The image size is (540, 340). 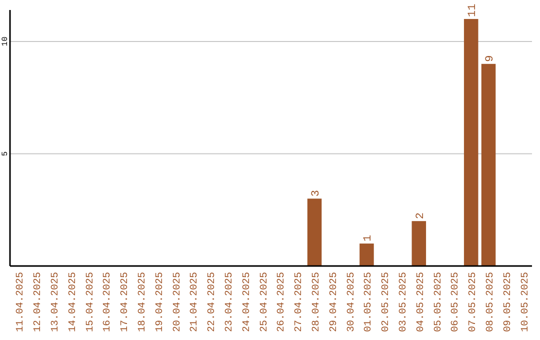 What do you see at coordinates (456, 302) in the screenshot?
I see `x-tick-label: 06.05.2025` at bounding box center [456, 302].